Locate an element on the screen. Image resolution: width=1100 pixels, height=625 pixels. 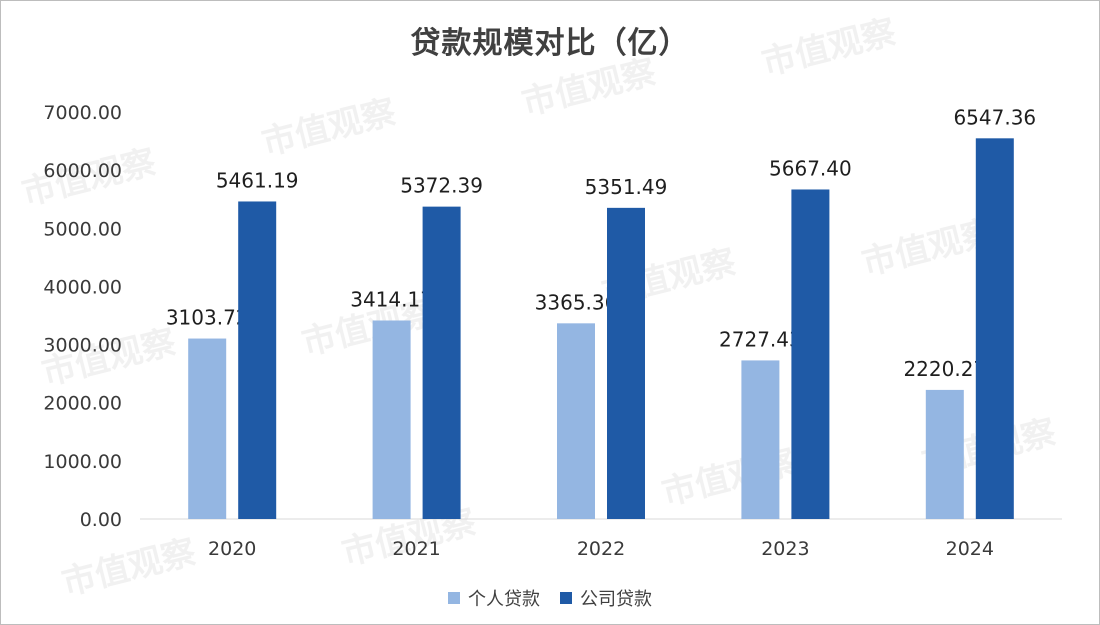
data-label-corporate: 5372.39 is located at coordinates (441, 186).